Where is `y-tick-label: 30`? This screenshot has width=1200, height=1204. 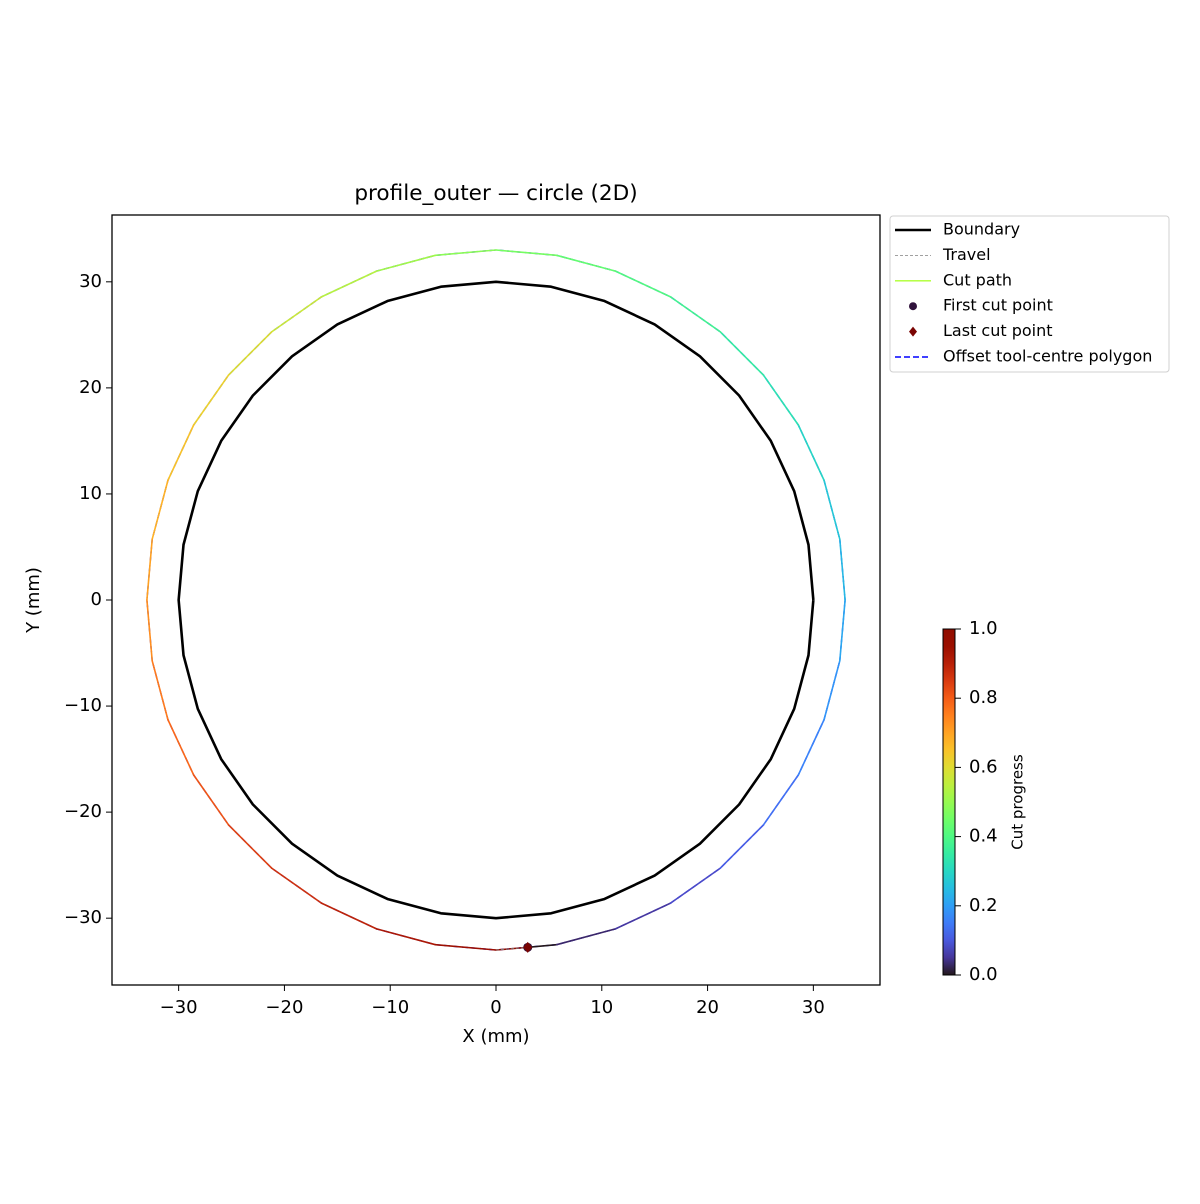 y-tick-label: 30 is located at coordinates (90, 281).